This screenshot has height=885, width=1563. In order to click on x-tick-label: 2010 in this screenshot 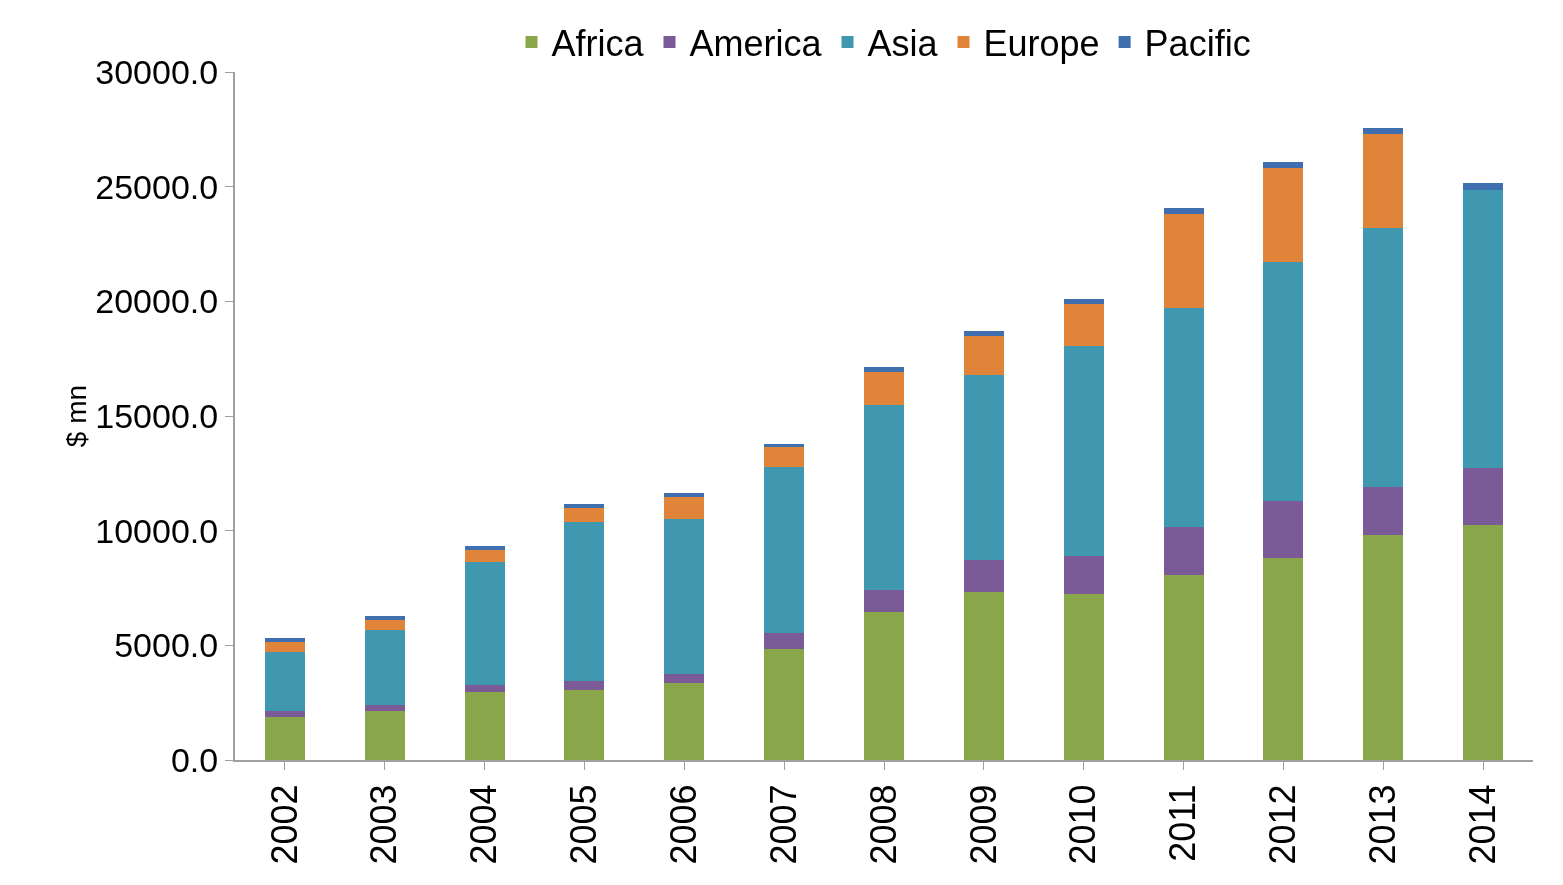, I will do `click(1083, 824)`.